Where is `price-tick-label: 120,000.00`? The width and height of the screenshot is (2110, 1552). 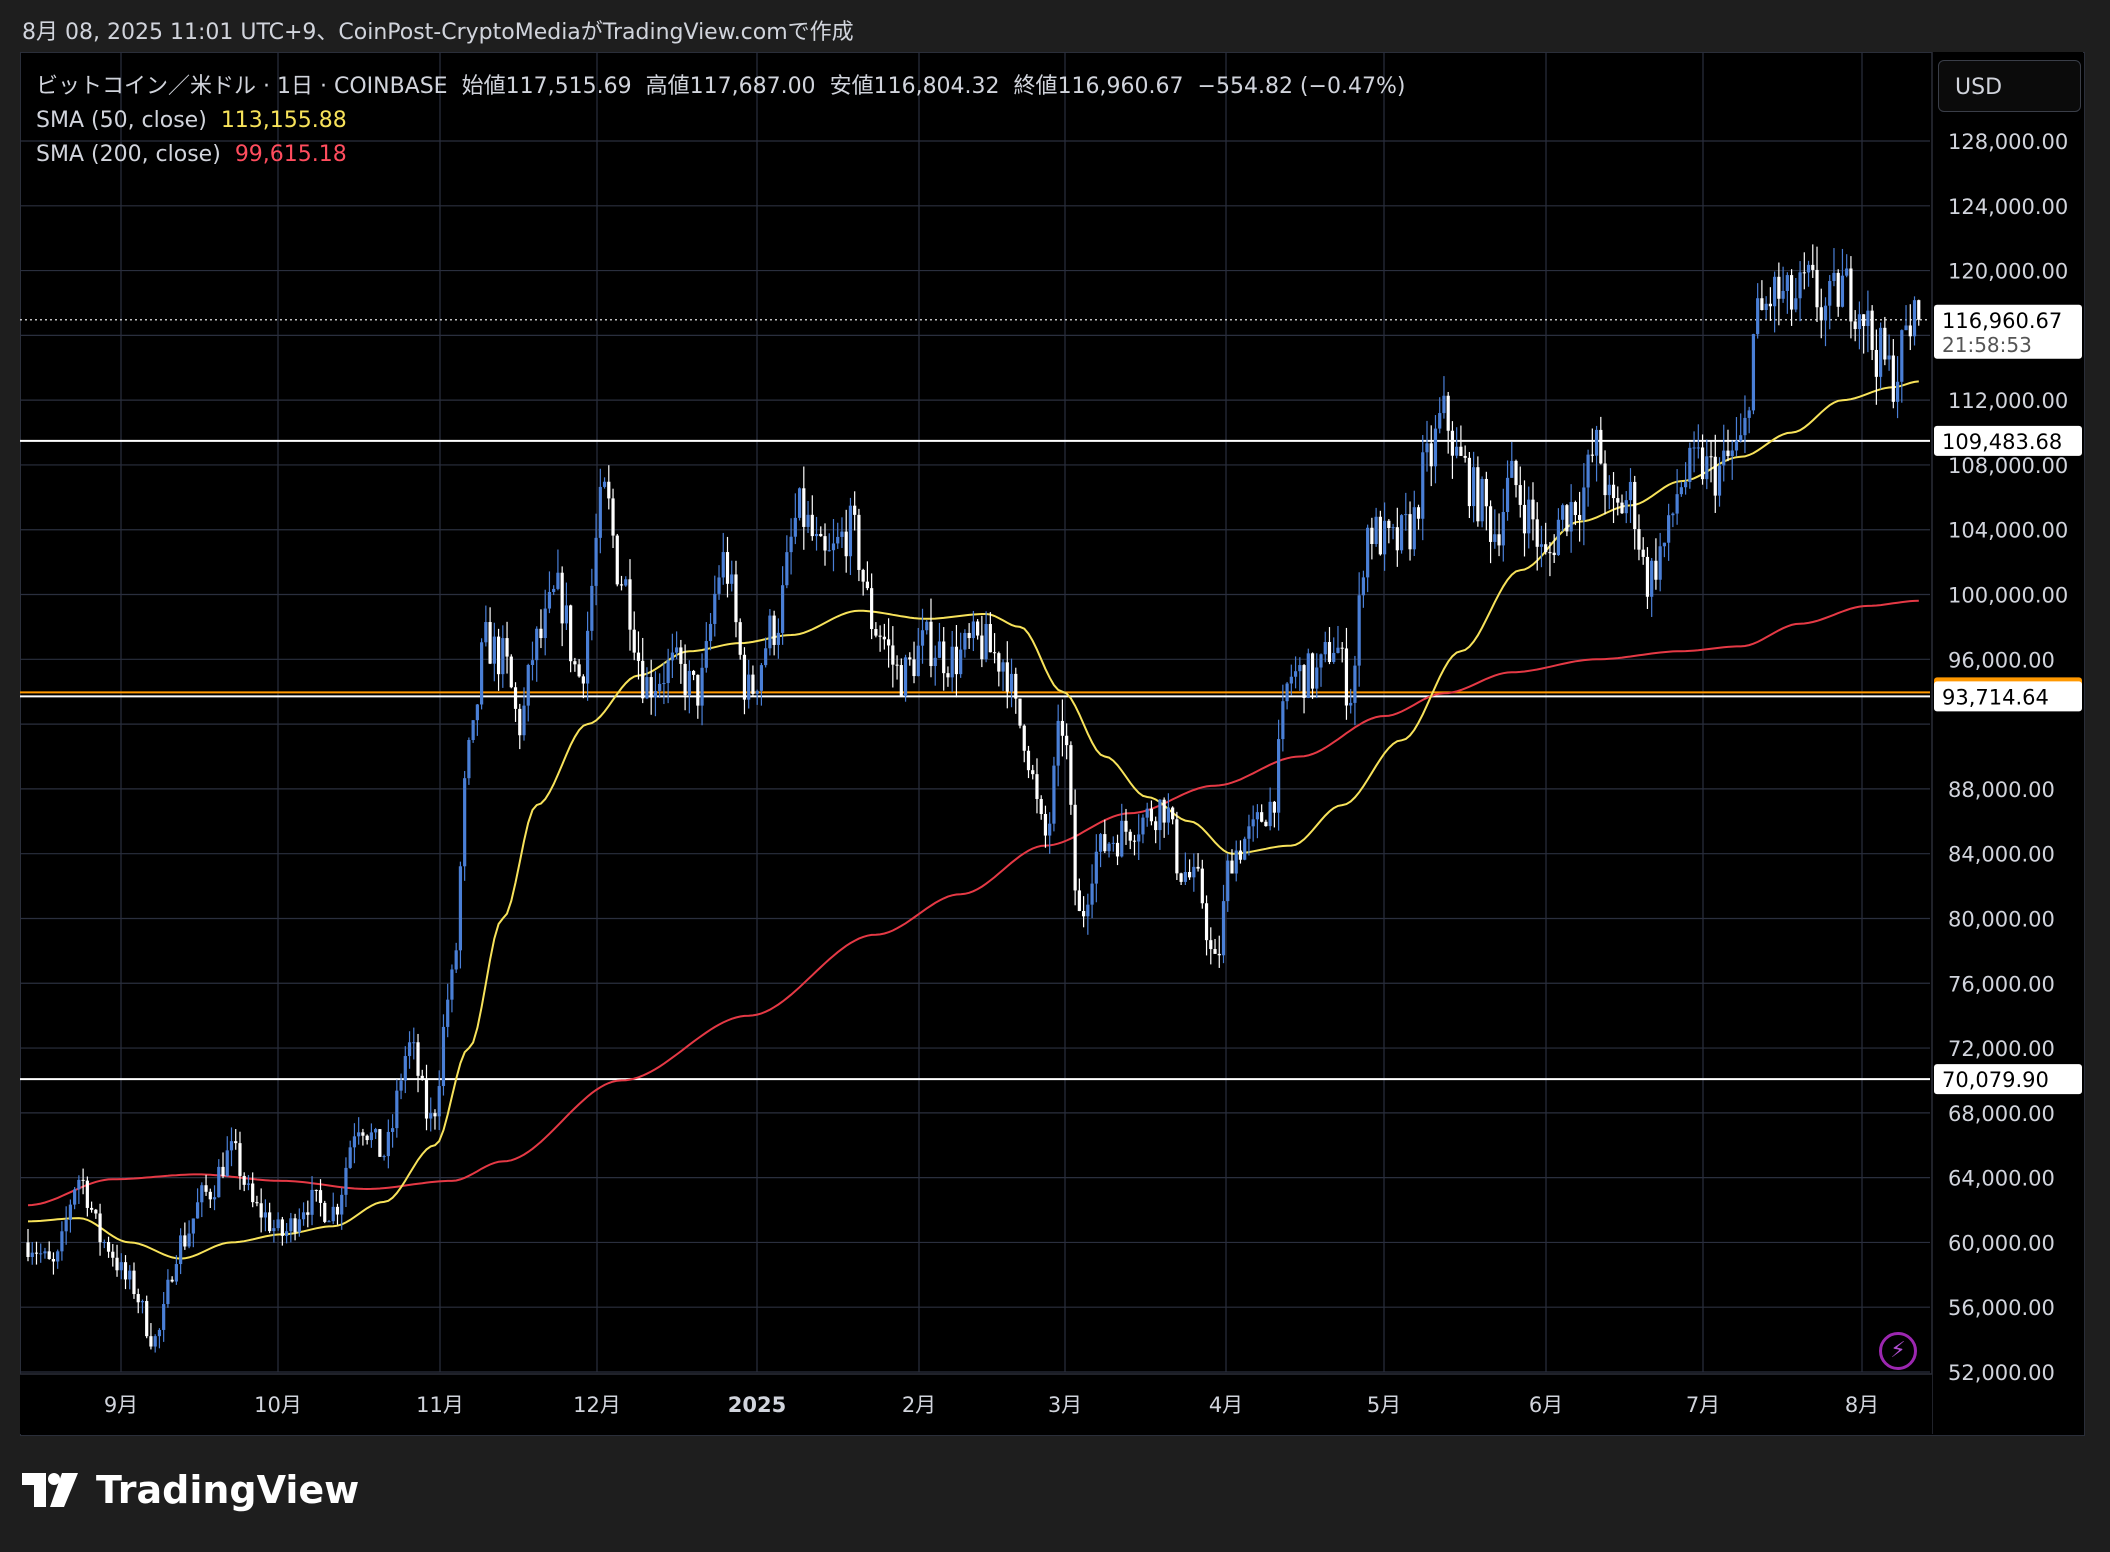 price-tick-label: 120,000.00 is located at coordinates (2008, 272).